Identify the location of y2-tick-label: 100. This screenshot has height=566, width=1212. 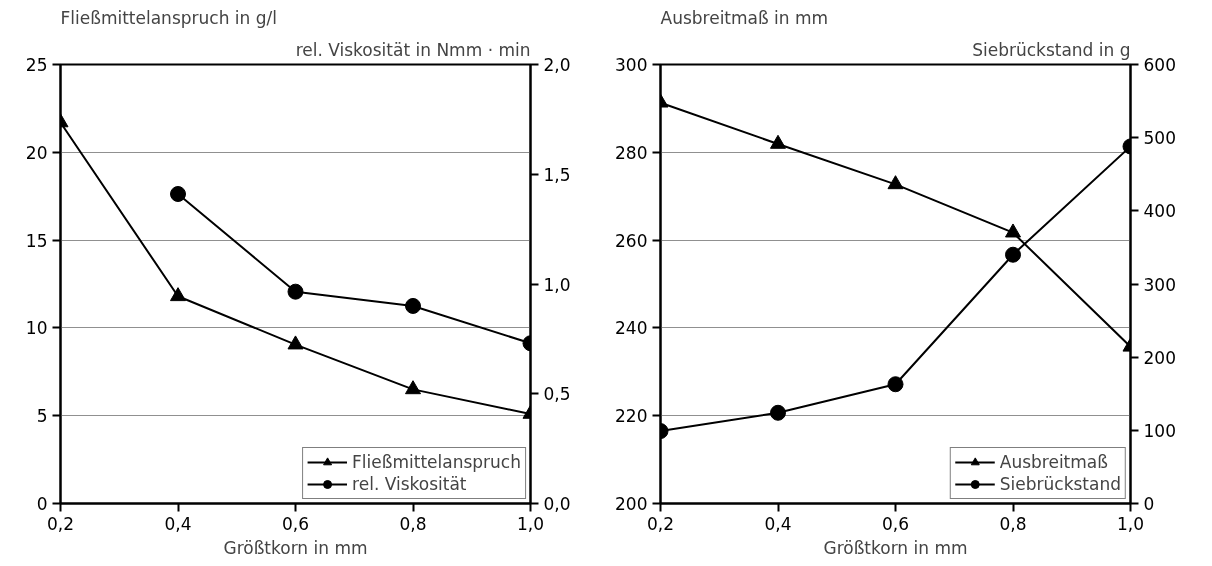
(1159, 430).